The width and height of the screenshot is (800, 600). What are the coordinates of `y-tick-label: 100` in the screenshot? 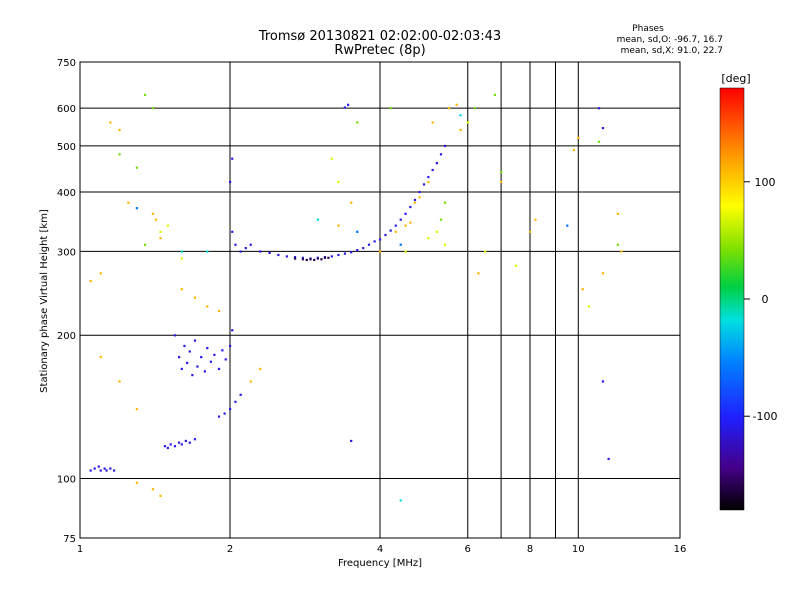 It's located at (66, 480).